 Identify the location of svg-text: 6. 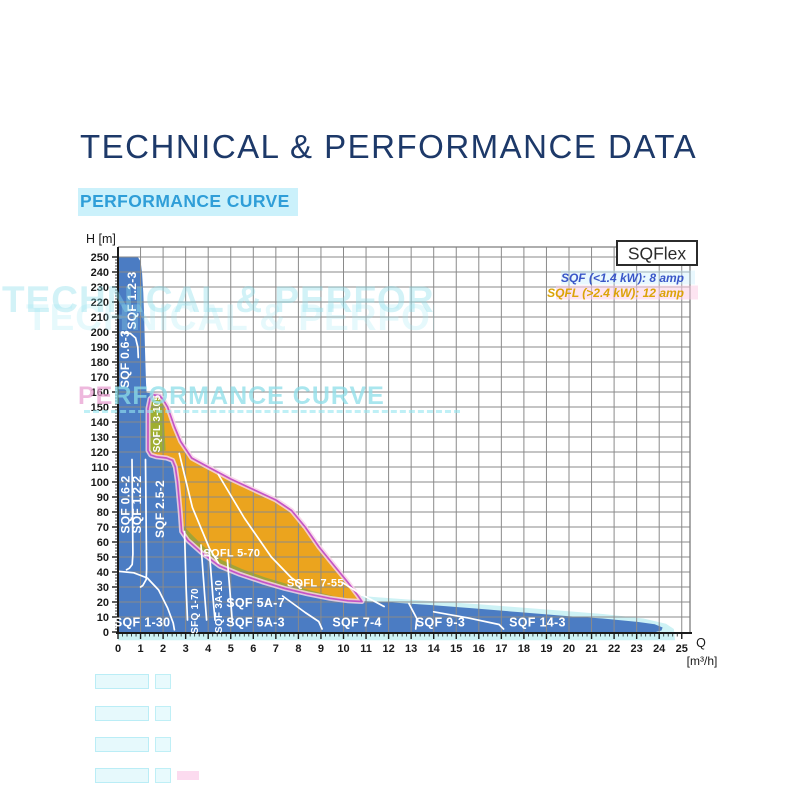
(253, 649).